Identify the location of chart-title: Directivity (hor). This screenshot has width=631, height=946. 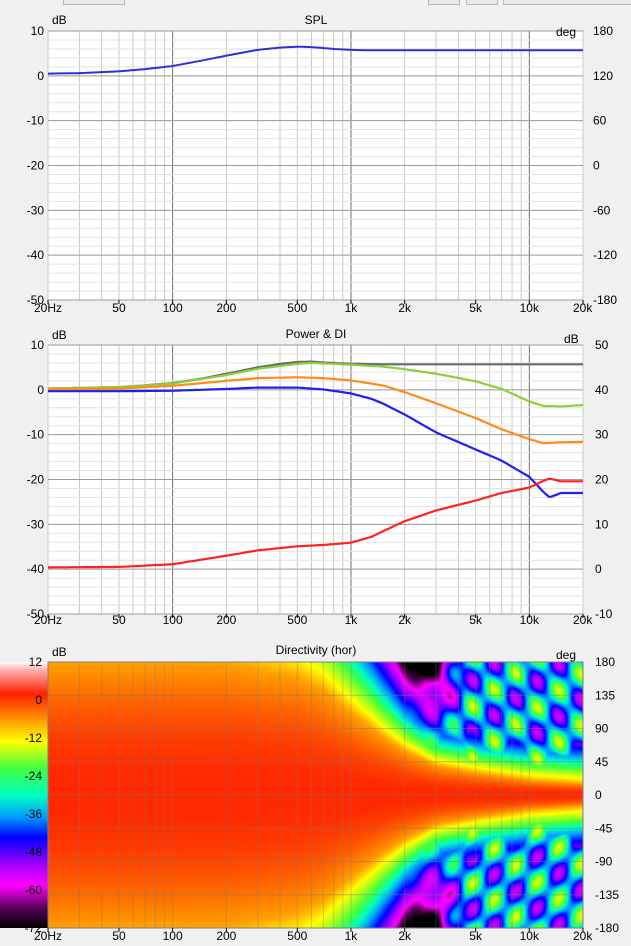
(316, 650).